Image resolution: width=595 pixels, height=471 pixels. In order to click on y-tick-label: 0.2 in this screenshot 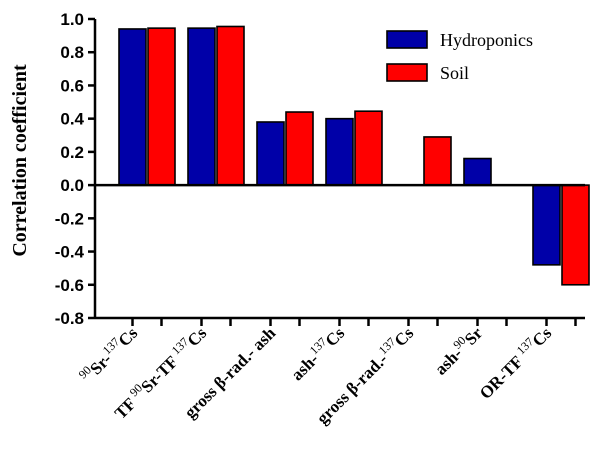, I will do `click(72, 152)`.